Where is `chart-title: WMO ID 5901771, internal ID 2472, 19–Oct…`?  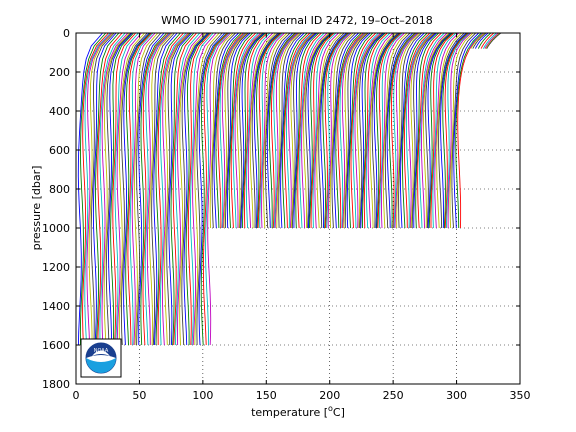 chart-title: WMO ID 5901771, internal ID 2472, 19–Oct… is located at coordinates (297, 20).